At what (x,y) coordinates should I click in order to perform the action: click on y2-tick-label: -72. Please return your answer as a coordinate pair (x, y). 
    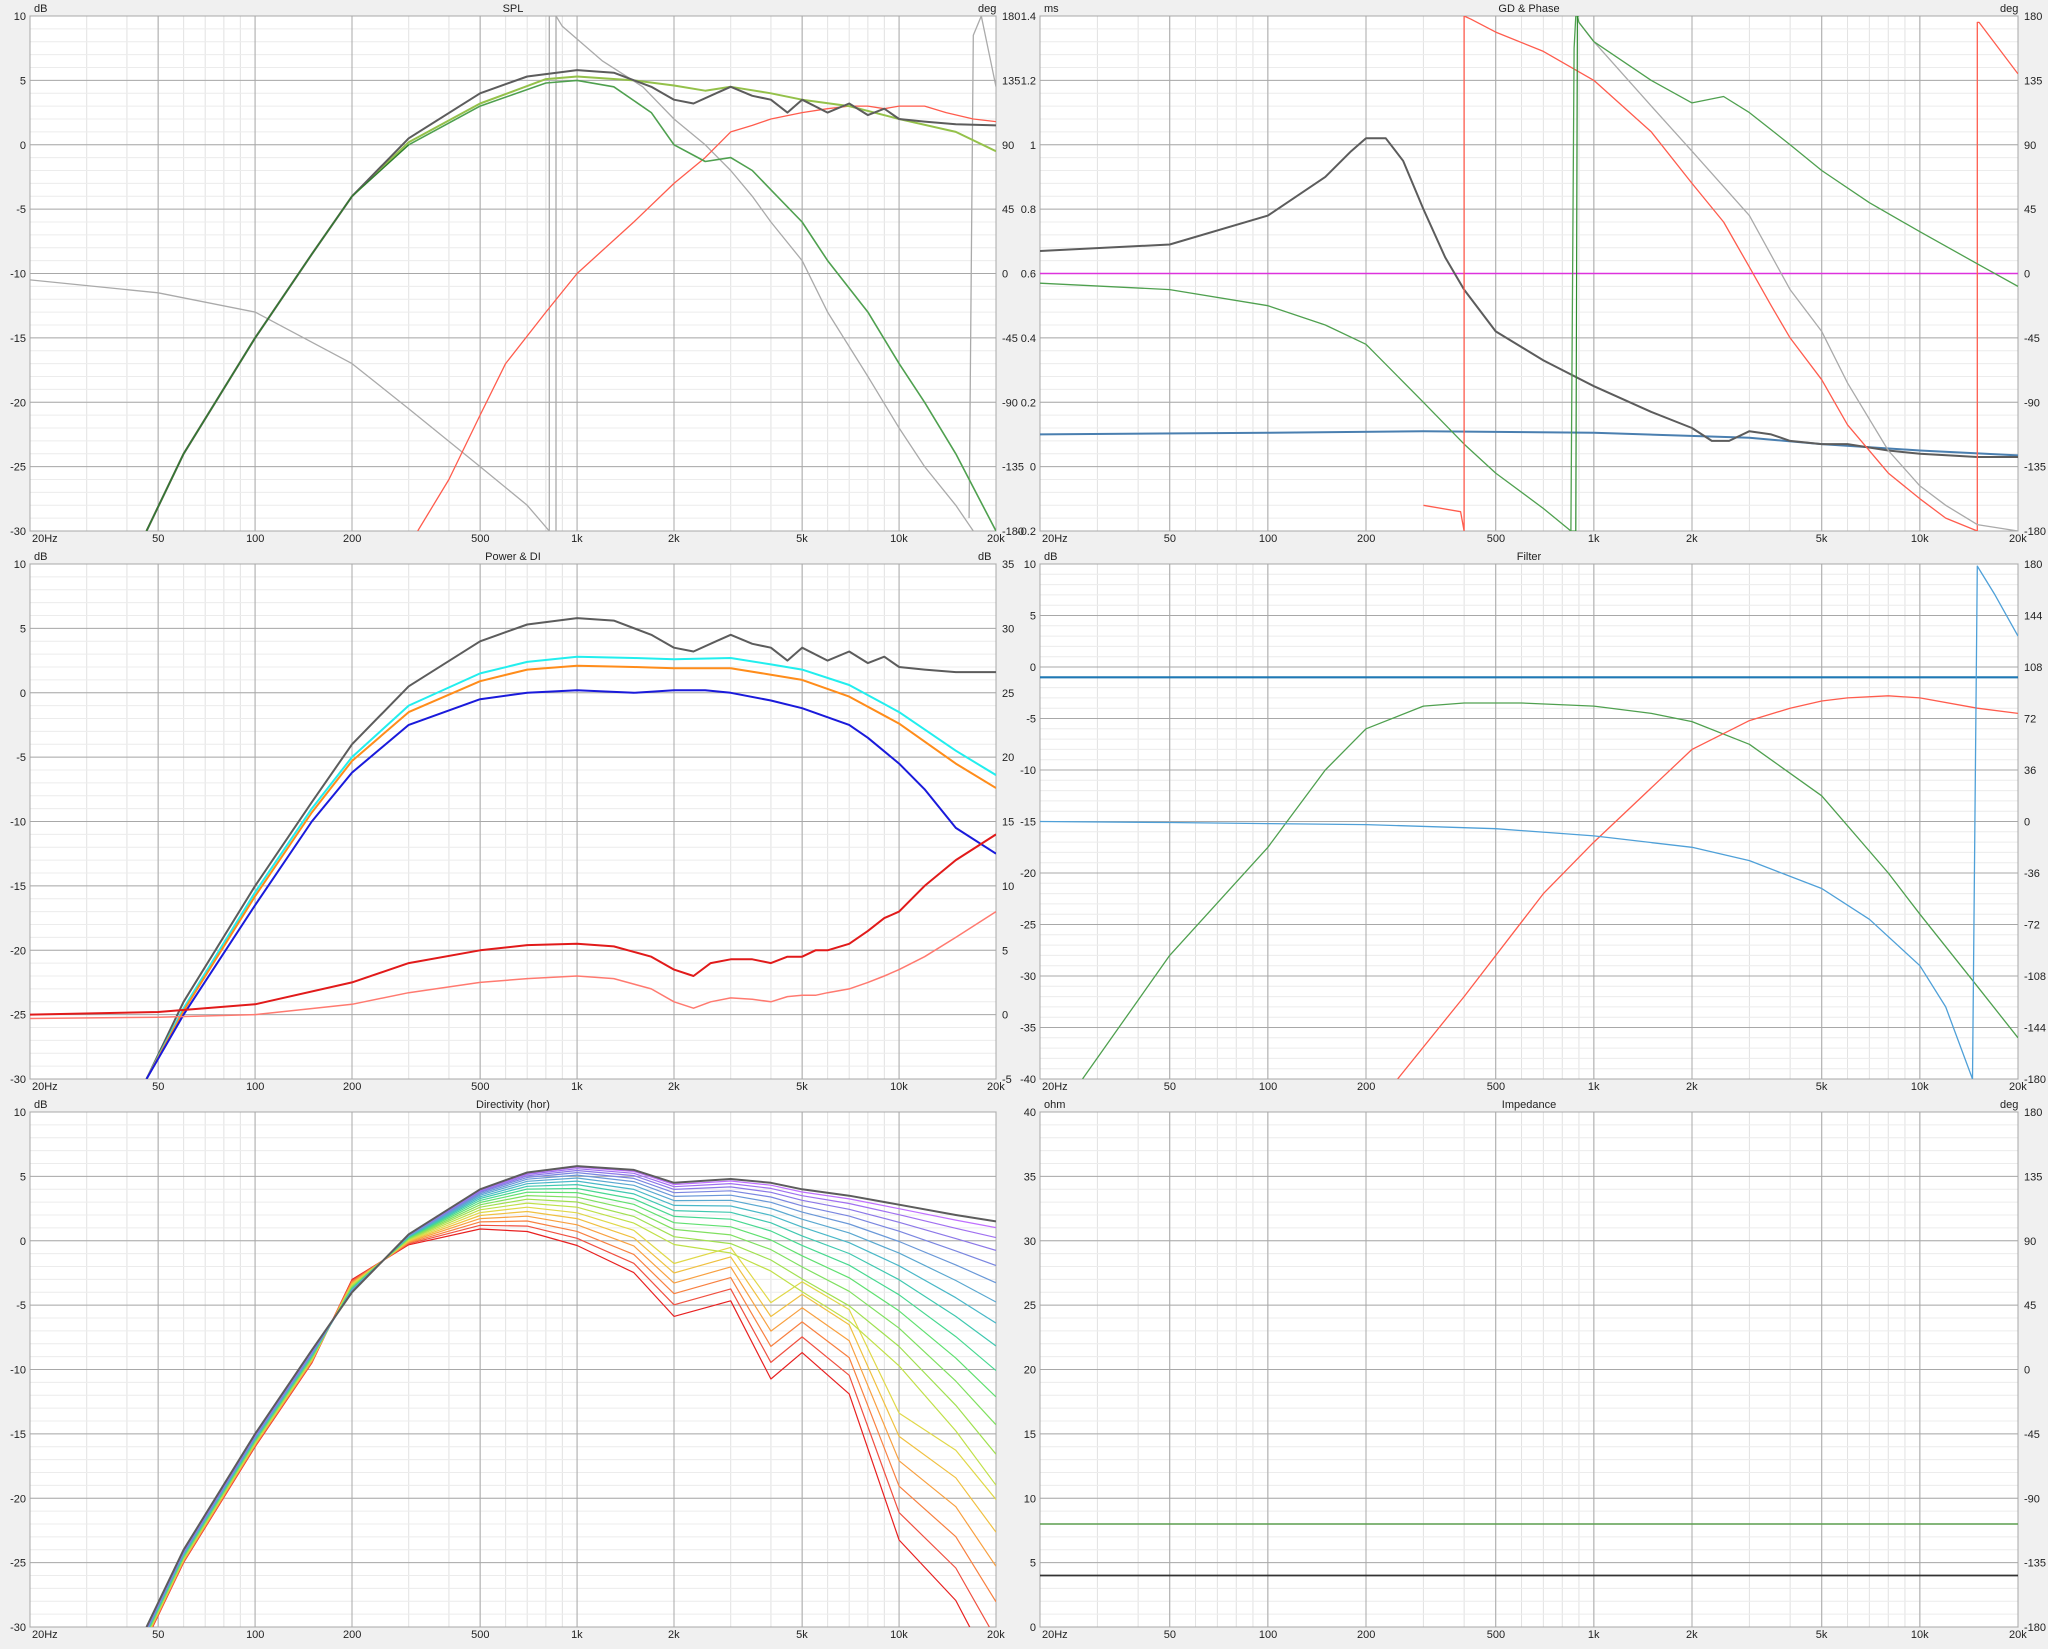
    Looking at the image, I should click on (2032, 926).